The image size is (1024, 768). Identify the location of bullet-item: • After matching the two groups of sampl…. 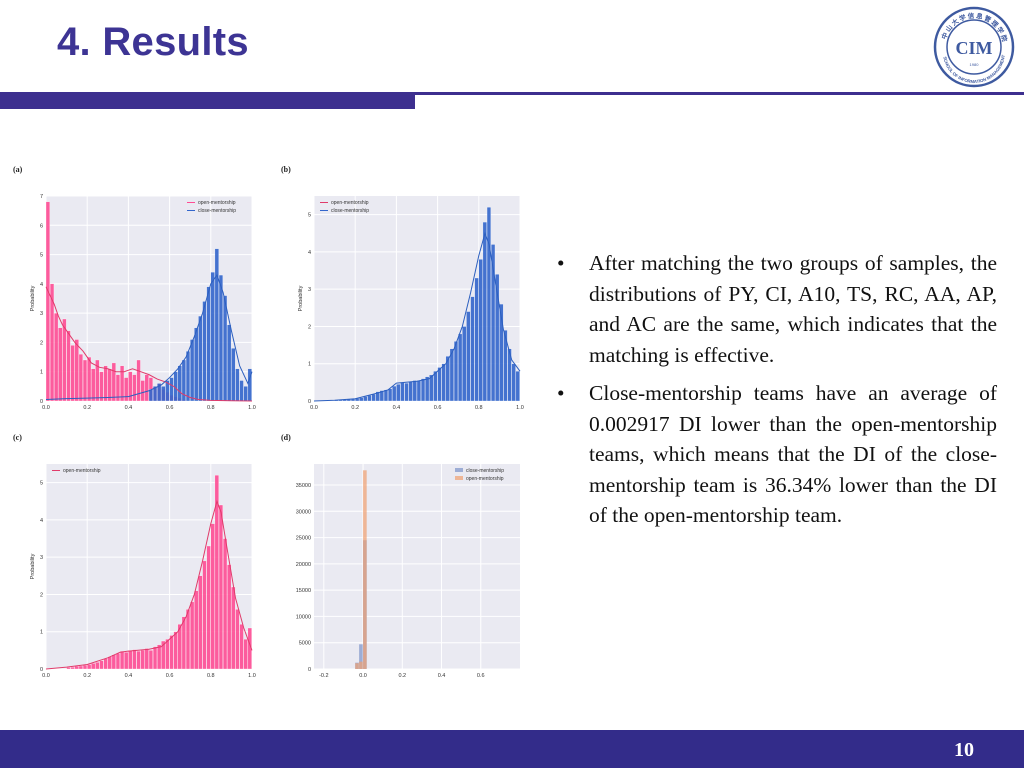
(775, 309).